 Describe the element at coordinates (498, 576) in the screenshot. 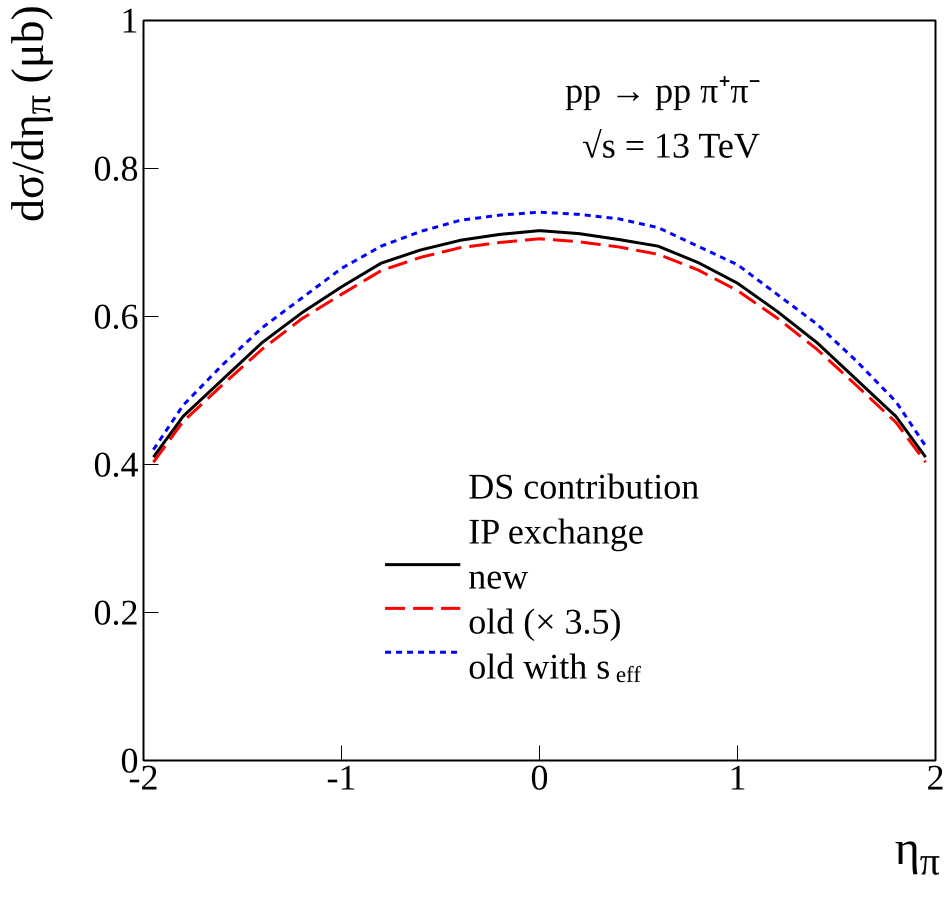

I see `legend-label: new` at that location.